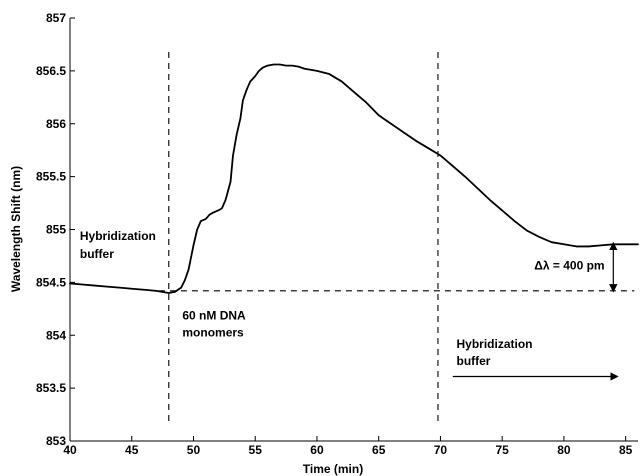 The width and height of the screenshot is (644, 476). What do you see at coordinates (132, 450) in the screenshot?
I see `x-tick-label: 45` at bounding box center [132, 450].